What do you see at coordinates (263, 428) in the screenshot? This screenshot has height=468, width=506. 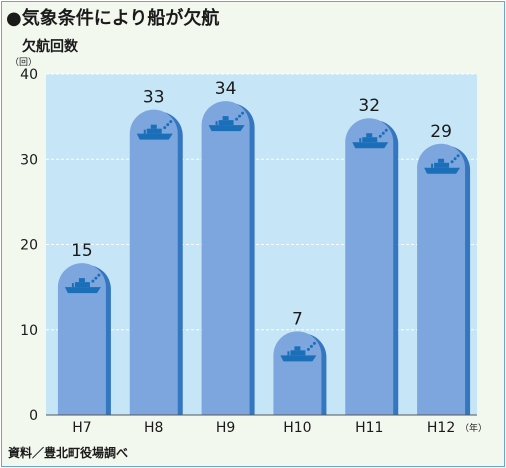 I see `x-axis: H7 H8 H9 H10 H11 H12` at bounding box center [263, 428].